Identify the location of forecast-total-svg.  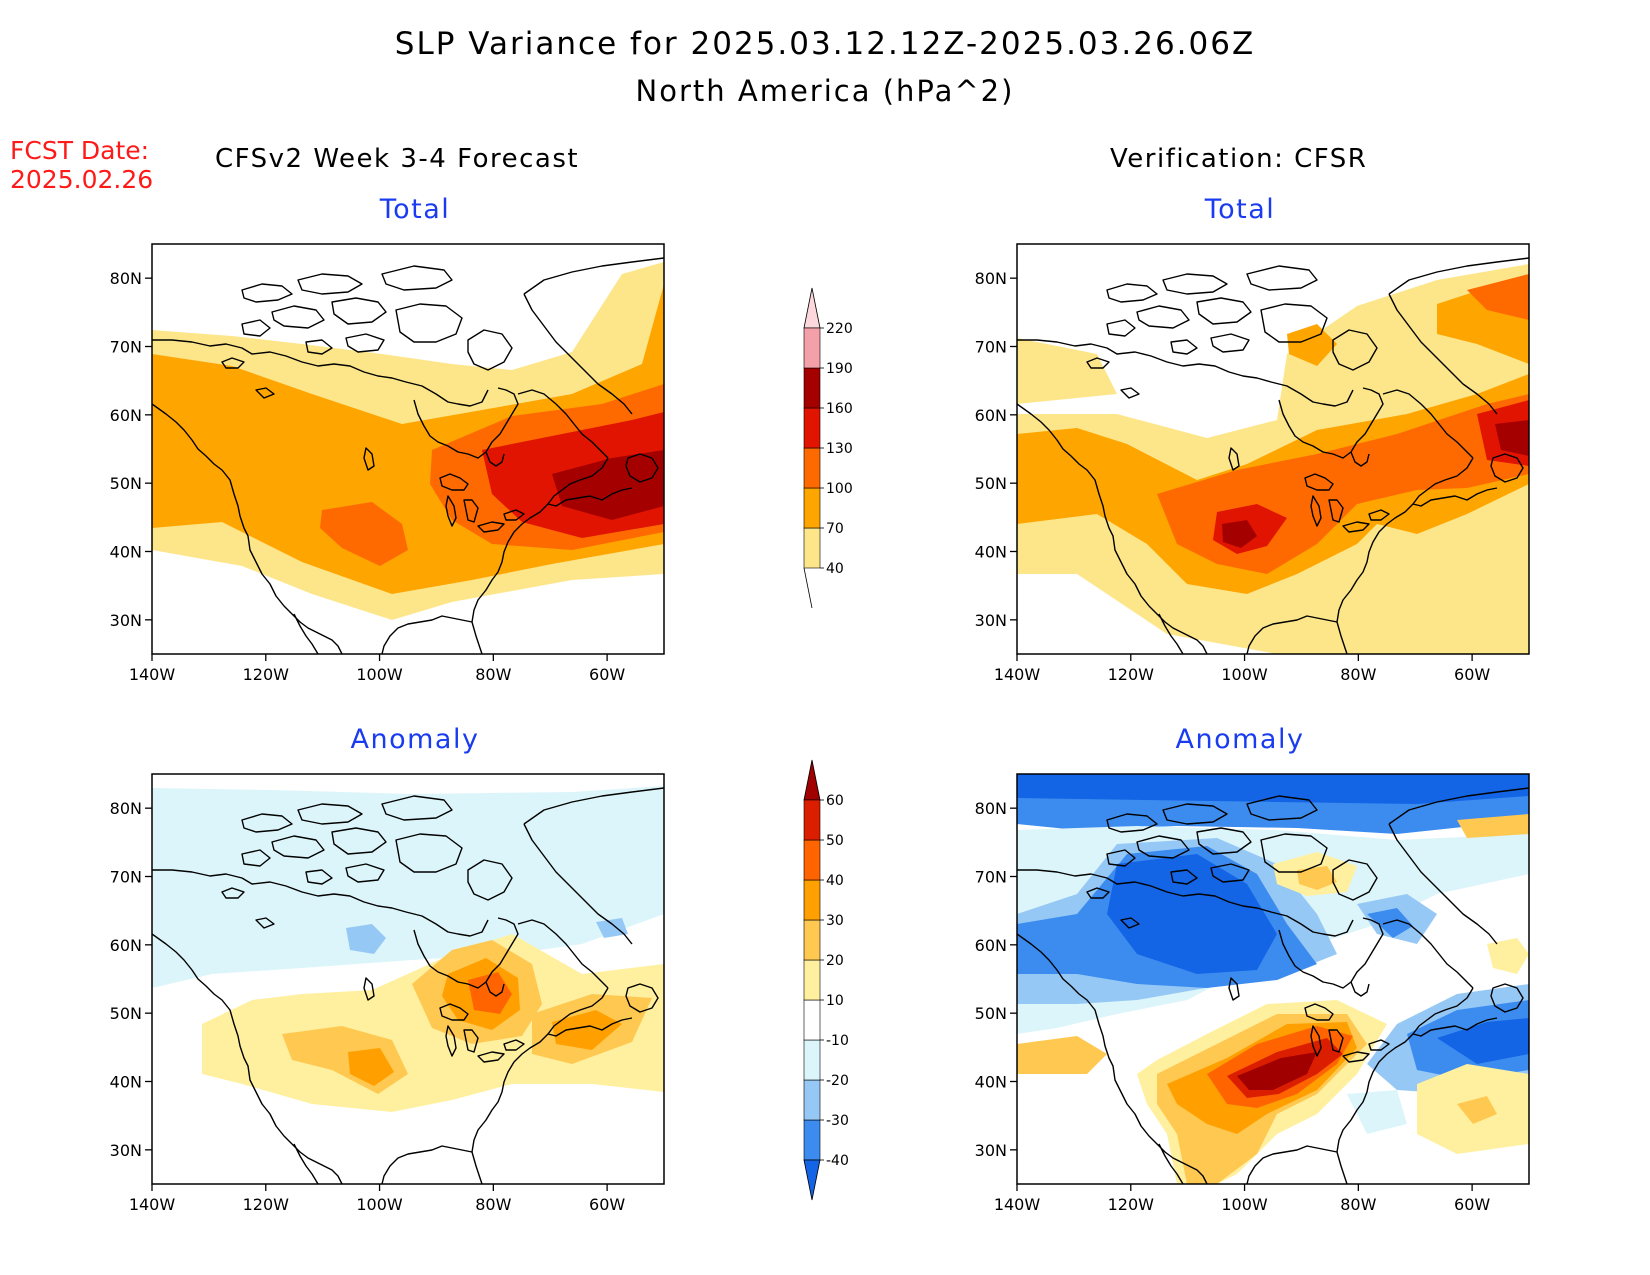
(408, 449).